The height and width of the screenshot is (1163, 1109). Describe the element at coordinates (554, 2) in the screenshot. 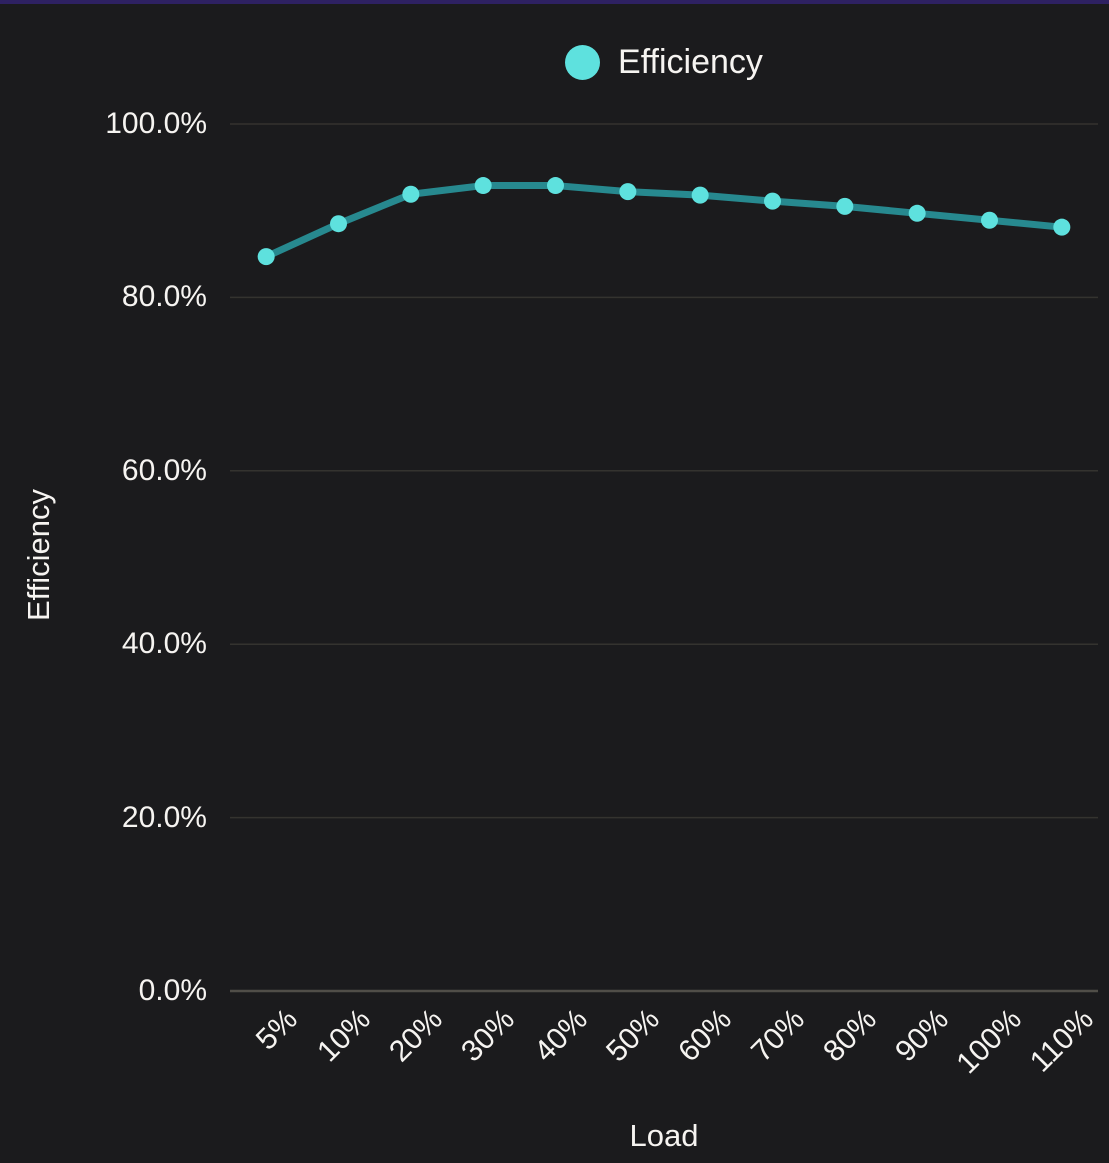

I see `accent-bar` at that location.